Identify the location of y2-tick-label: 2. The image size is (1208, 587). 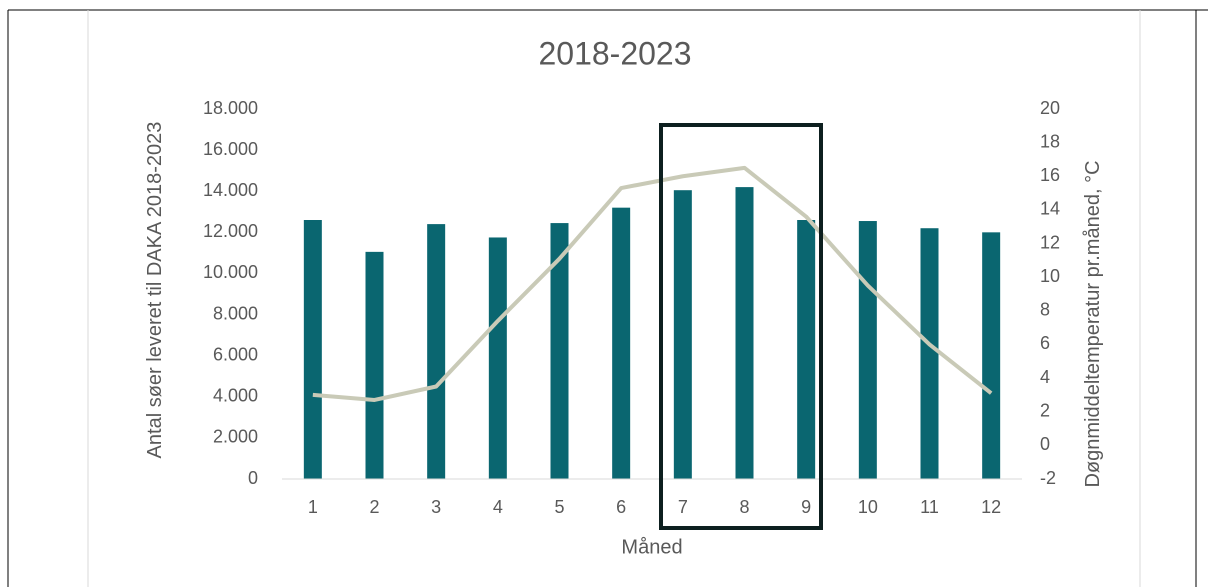
(1045, 410).